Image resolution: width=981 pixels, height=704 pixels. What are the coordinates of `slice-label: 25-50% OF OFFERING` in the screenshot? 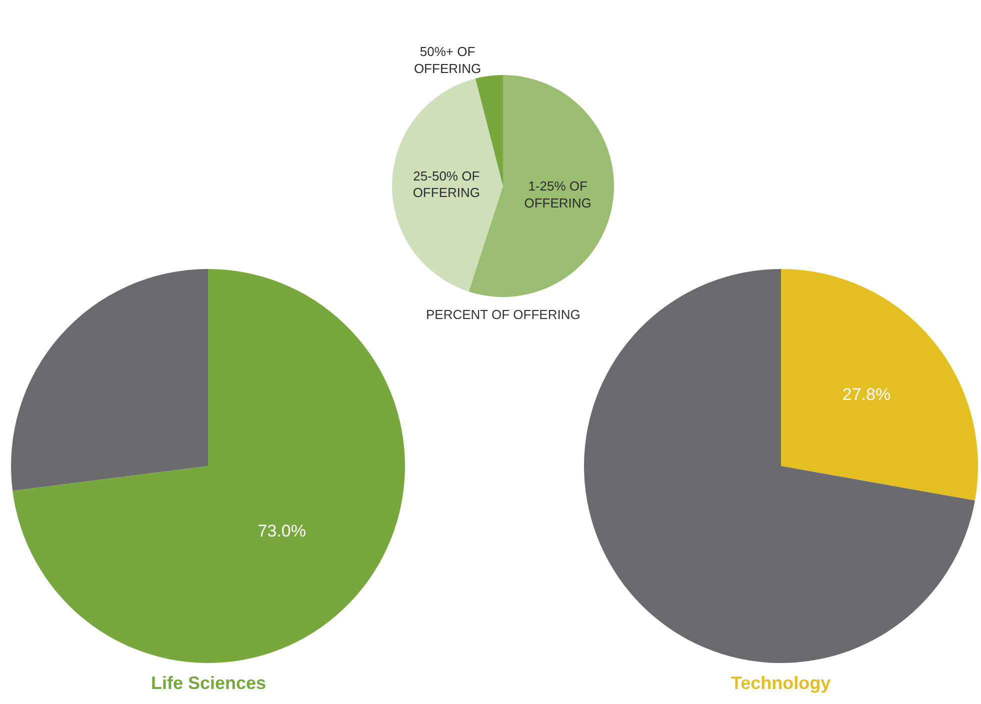 It's located at (446, 184).